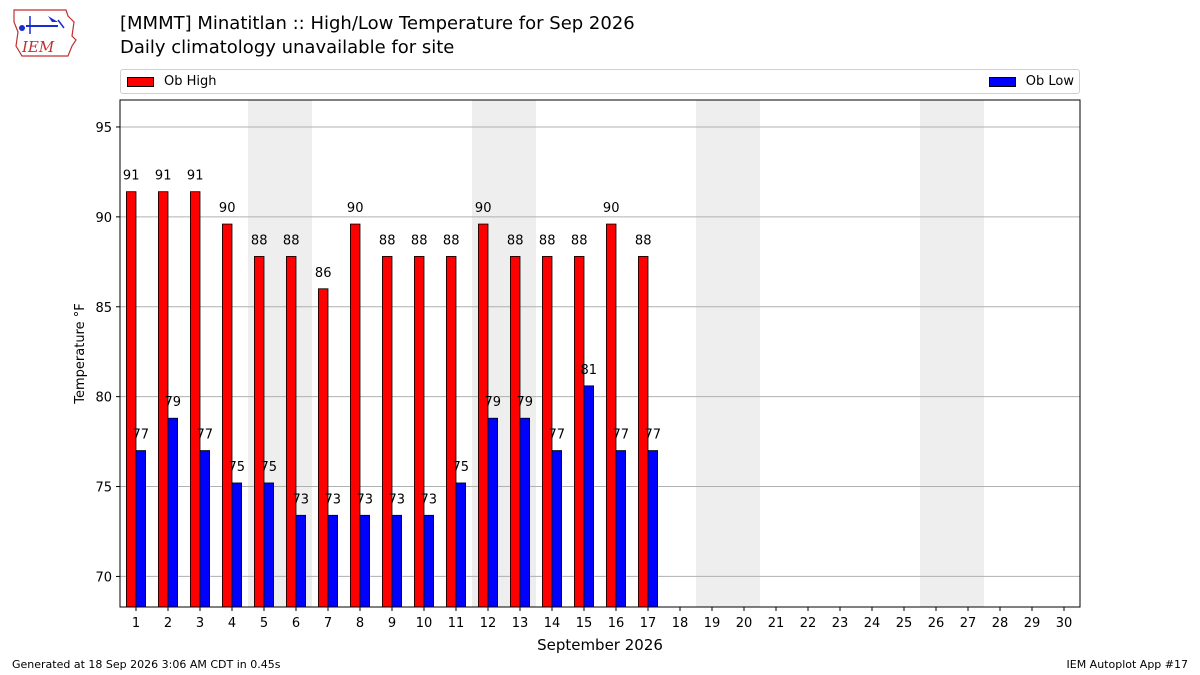  Describe the element at coordinates (1032, 623) in the screenshot. I see `x-tick-label: 29` at that location.